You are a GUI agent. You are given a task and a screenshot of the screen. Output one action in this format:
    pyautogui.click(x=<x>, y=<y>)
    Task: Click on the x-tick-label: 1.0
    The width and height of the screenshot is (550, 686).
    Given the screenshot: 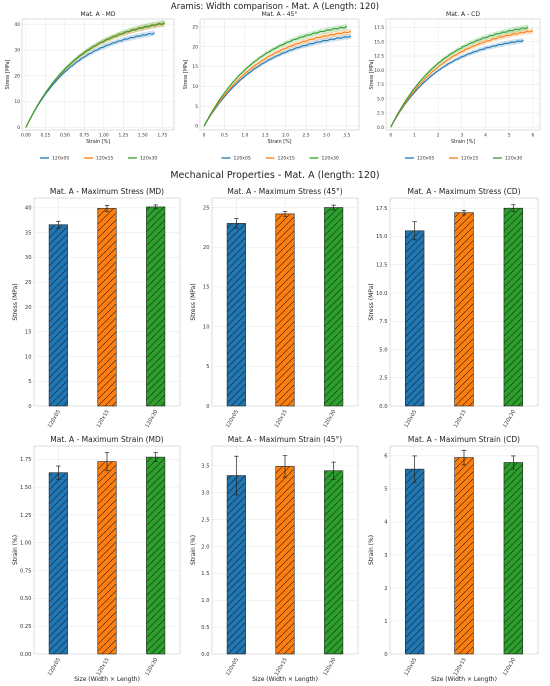 What is the action you would take?
    pyautogui.click(x=244, y=136)
    